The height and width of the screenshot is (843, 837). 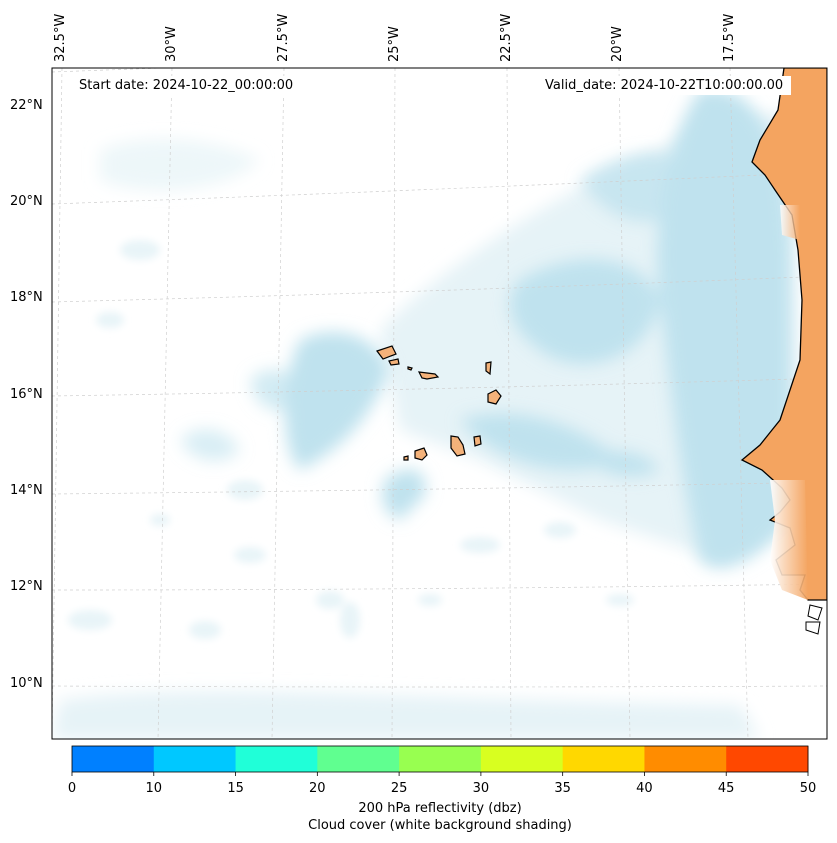 I want to click on colorbar-sublabel: Cloud cover (white background shading), so click(x=440, y=825).